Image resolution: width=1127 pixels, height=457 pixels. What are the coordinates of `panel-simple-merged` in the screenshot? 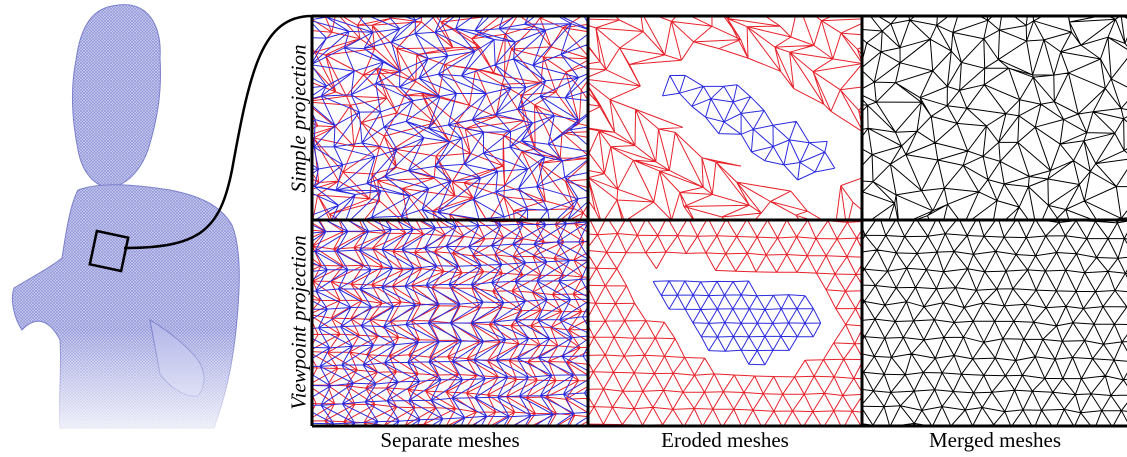 It's located at (994, 118).